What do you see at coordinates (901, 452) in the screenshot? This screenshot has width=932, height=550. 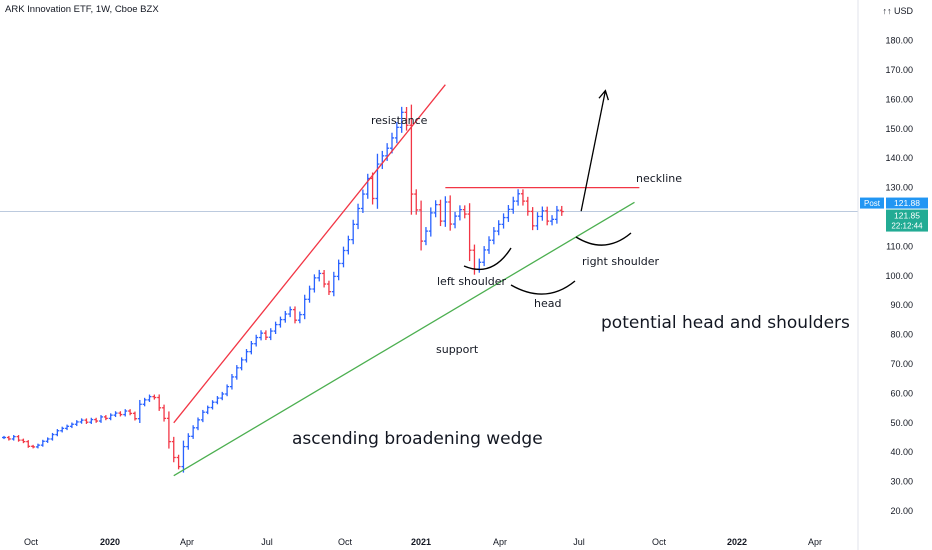 I see `y-tick-label: 40.00` at bounding box center [901, 452].